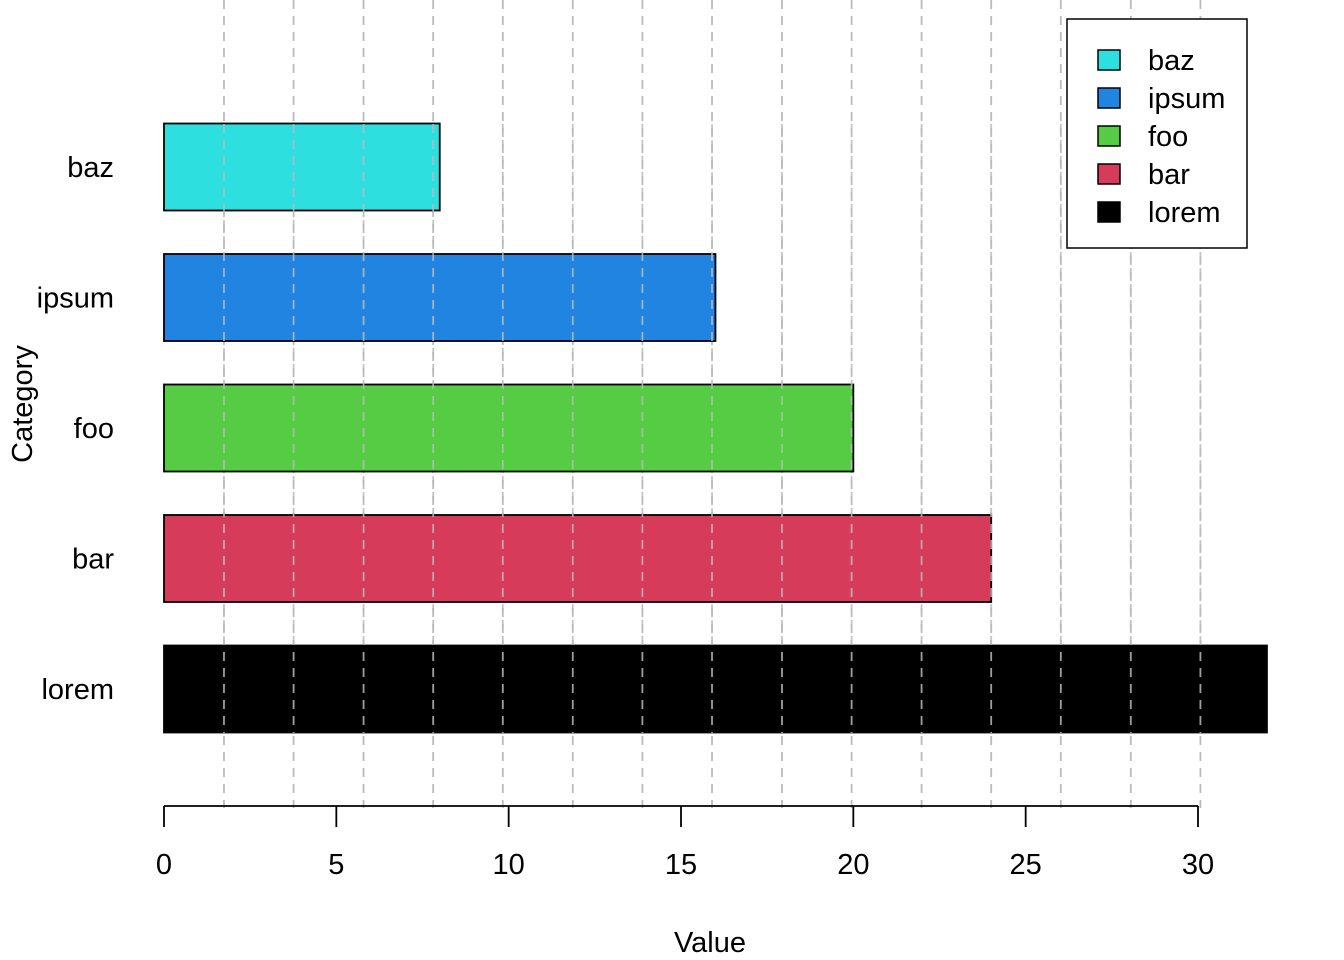 The image size is (1344, 960). I want to click on legend-label-lorem: lorem, so click(1184, 213).